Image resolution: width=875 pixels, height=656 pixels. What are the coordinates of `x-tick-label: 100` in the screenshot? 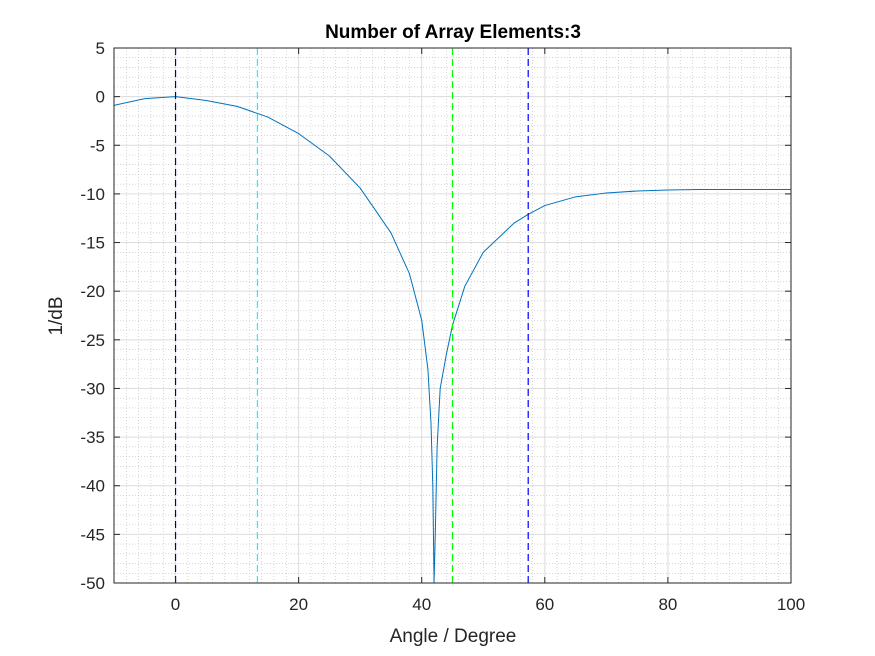 It's located at (791, 604).